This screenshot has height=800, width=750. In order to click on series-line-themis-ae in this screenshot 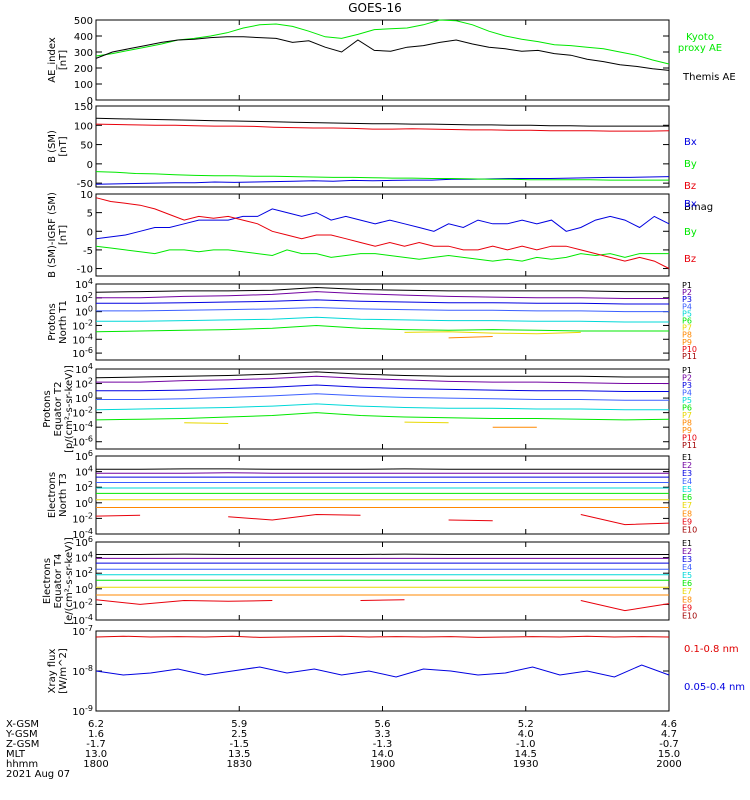, I will do `click(382, 53)`.